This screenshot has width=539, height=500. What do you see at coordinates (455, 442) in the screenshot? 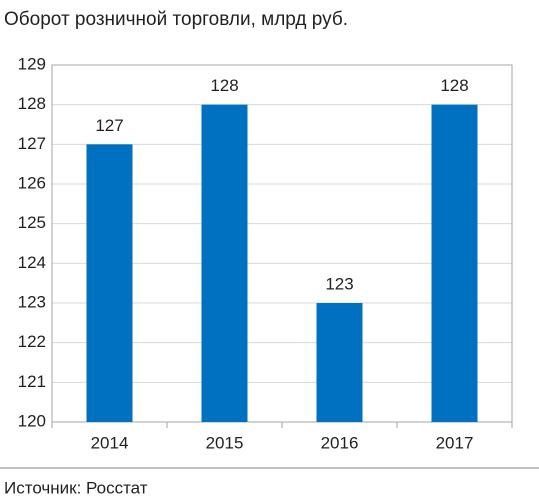
I see `x-tick-label: 2017` at bounding box center [455, 442].